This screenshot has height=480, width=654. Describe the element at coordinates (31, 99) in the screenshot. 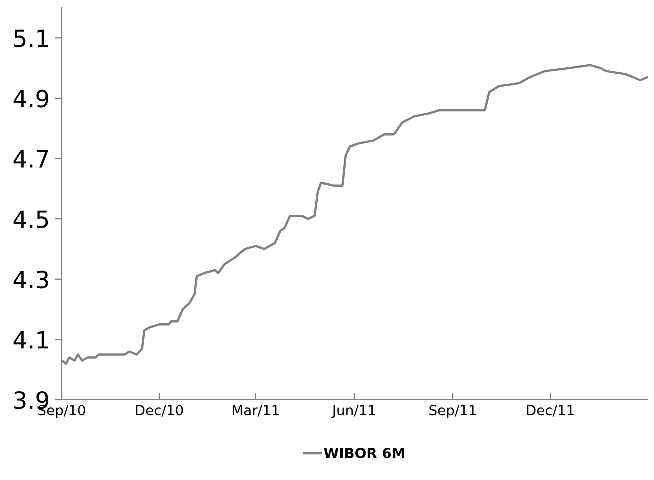

I see `y-tick-label: 4.9` at that location.